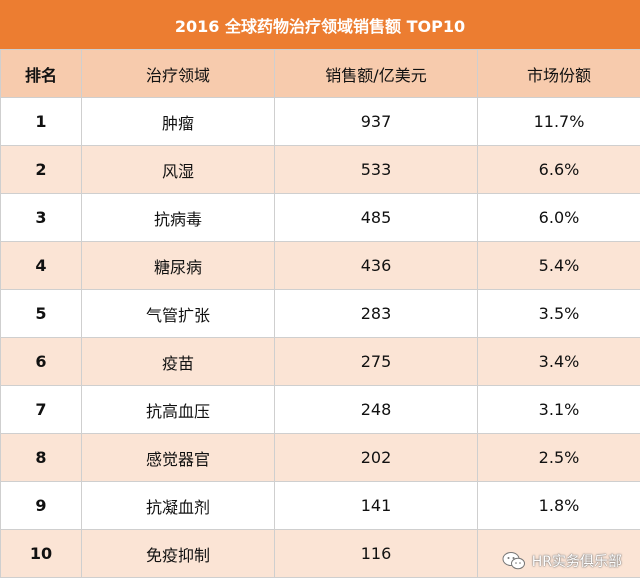 The width and height of the screenshot is (640, 585). What do you see at coordinates (178, 313) in the screenshot?
I see `area-cell: 气管扩张` at bounding box center [178, 313].